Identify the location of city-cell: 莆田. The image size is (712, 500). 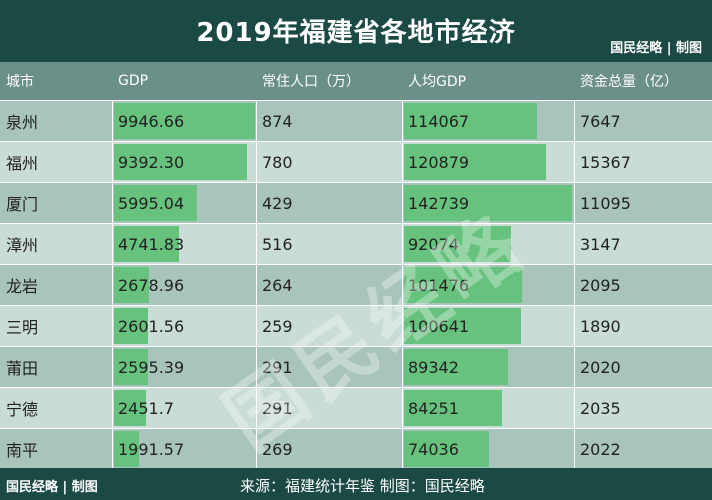
(56, 367).